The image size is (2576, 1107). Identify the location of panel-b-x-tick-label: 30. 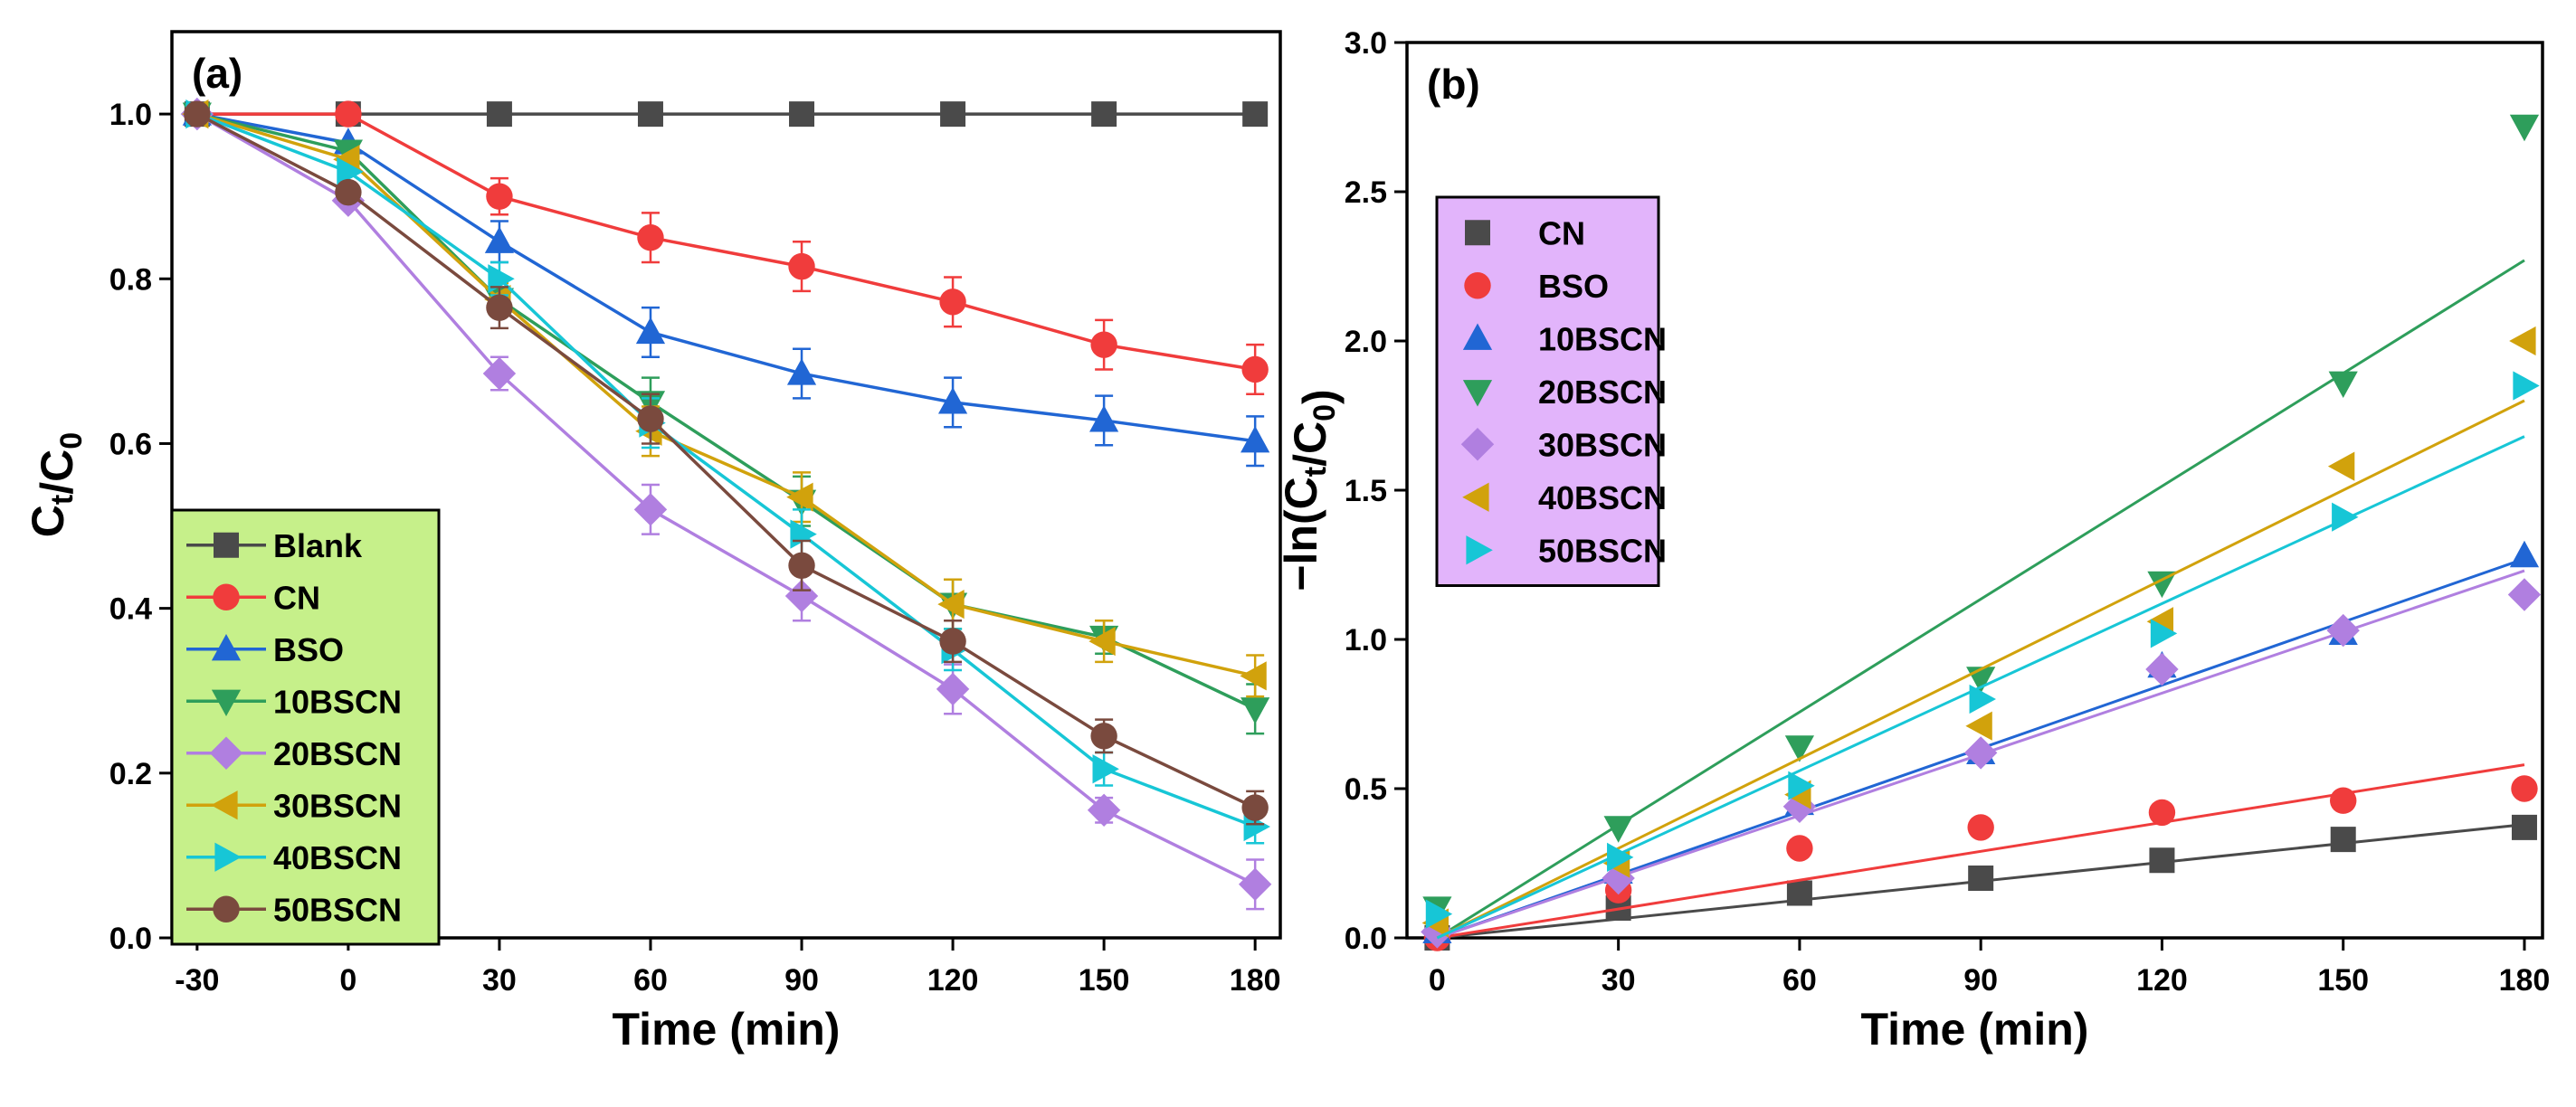
(1619, 981).